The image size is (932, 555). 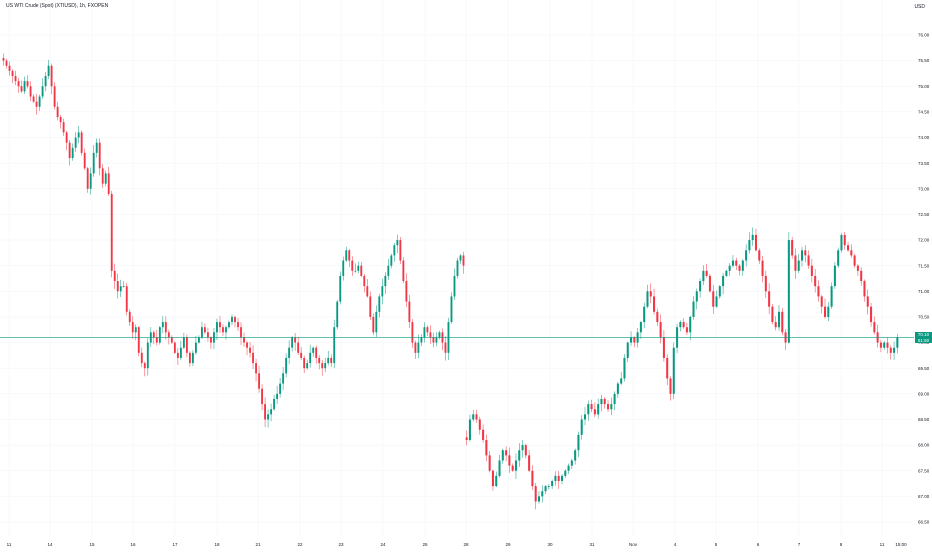 What do you see at coordinates (923, 335) in the screenshot?
I see `last-price-value: 70.10` at bounding box center [923, 335].